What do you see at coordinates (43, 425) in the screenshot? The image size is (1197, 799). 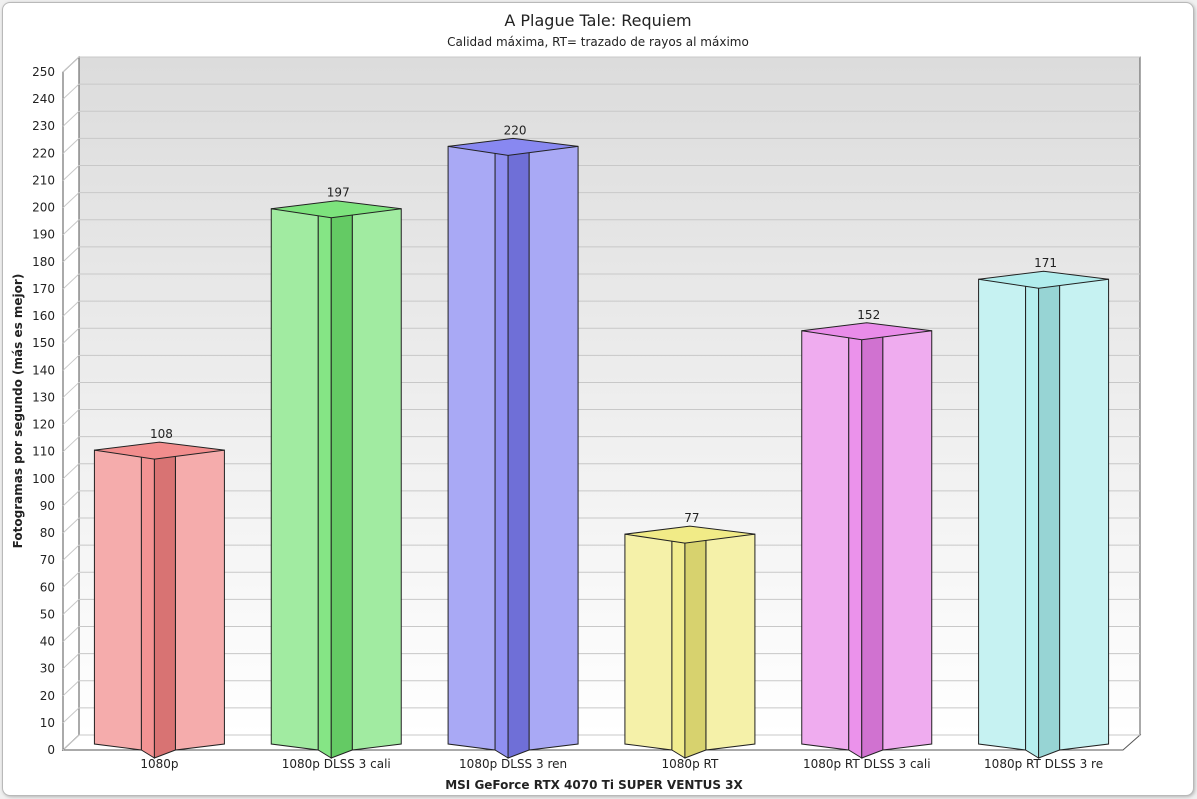 I see `y-tick-label: 120` at bounding box center [43, 425].